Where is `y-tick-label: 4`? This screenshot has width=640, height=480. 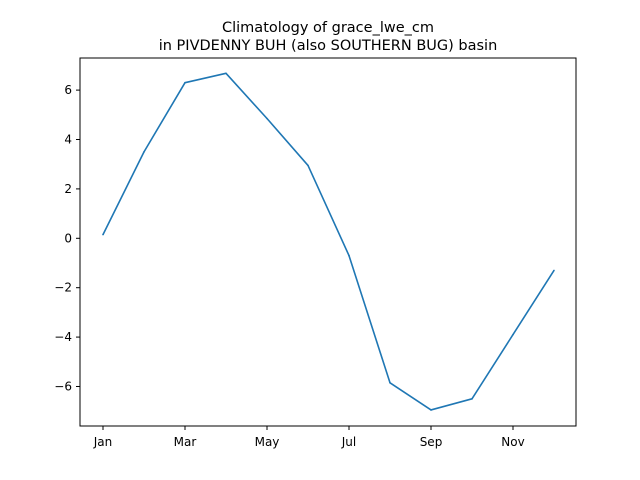
y-tick-label: 4 is located at coordinates (68, 140).